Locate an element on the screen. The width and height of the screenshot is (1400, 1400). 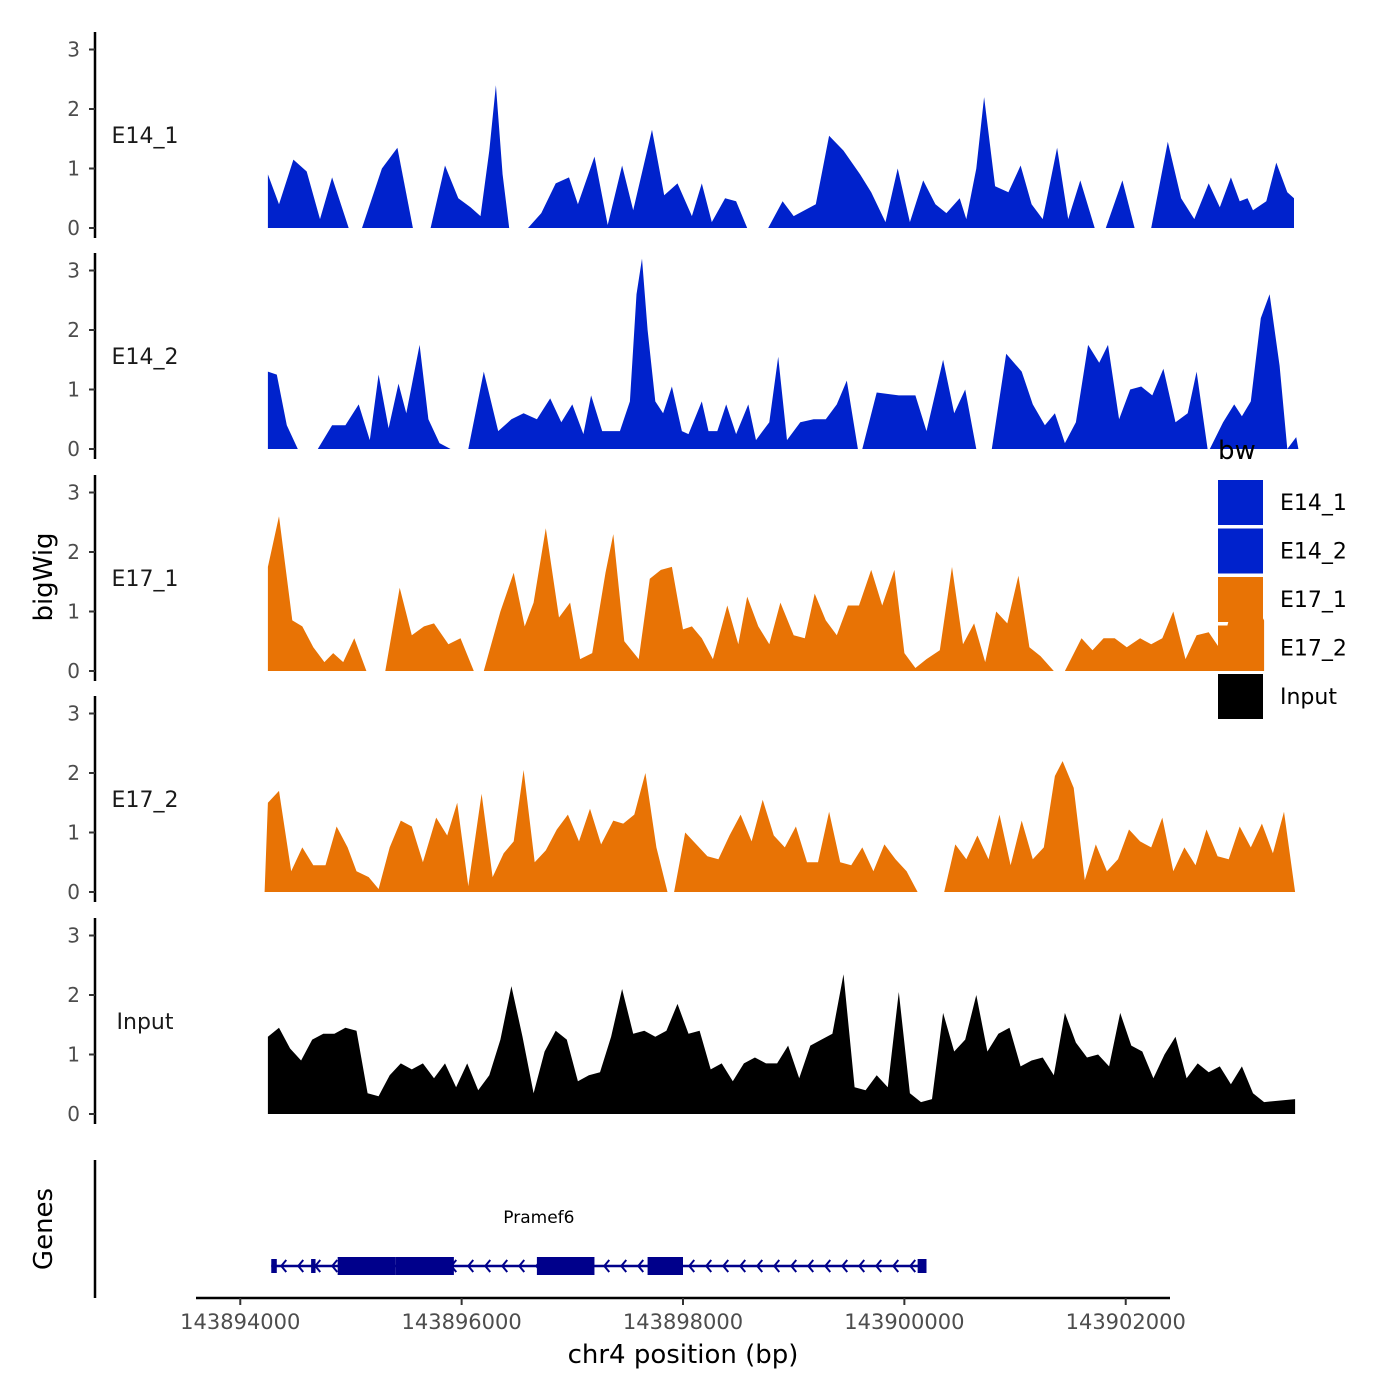
legend-label: E17_2 is located at coordinates (1313, 649).